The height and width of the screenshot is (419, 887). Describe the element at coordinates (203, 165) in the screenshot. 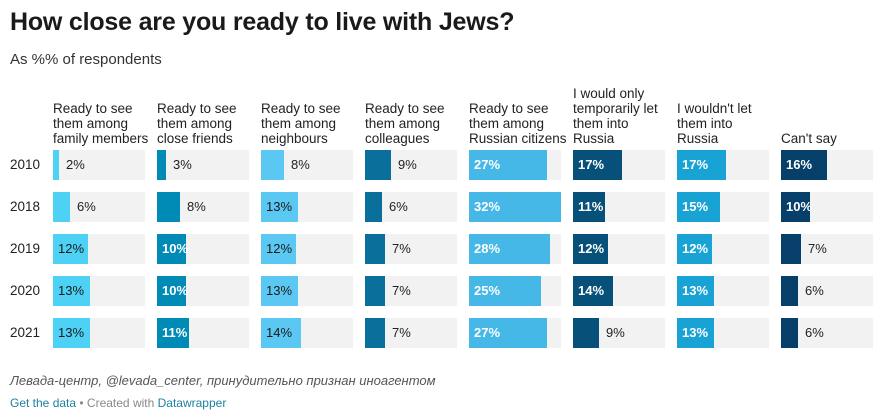

I see `bar-cell: 3%` at that location.